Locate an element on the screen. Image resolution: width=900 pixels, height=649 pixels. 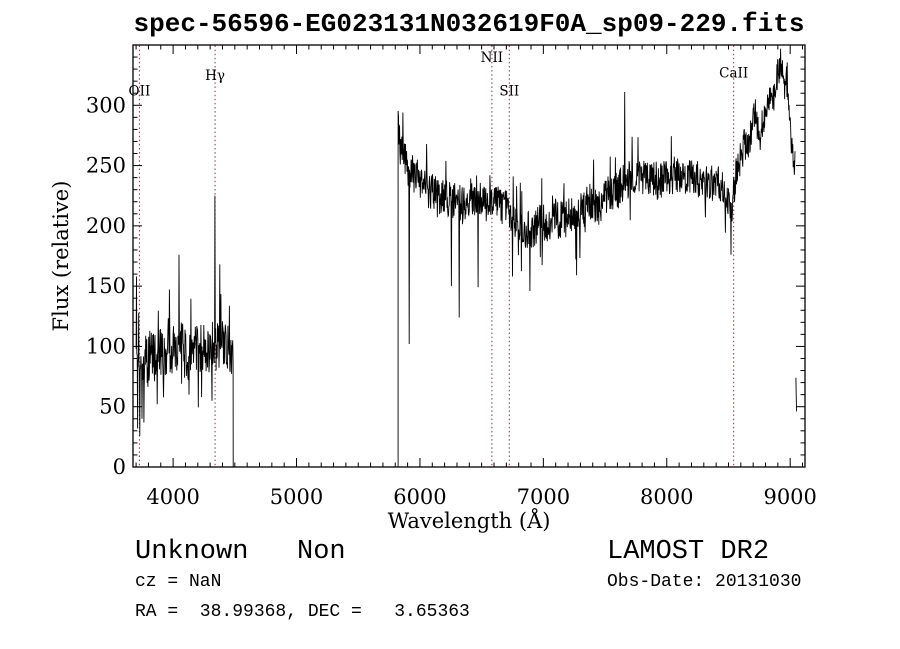
spectral-line-label-Hγ: Hγ is located at coordinates (215, 76).